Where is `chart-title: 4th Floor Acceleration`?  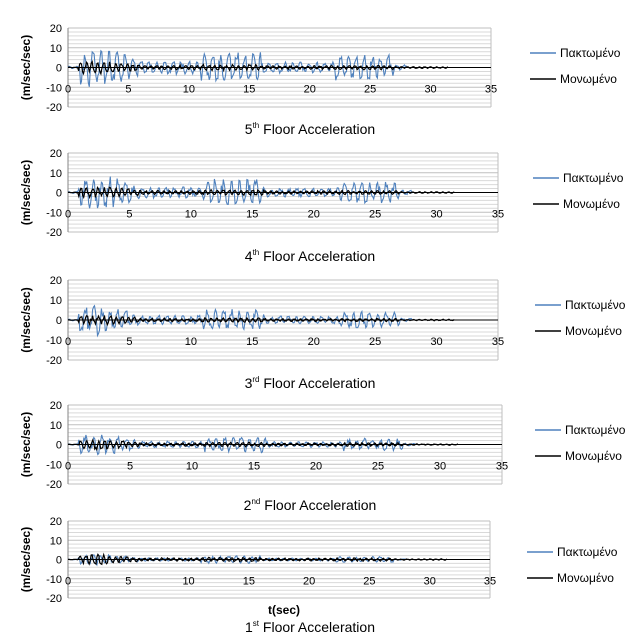 chart-title: 4th Floor Acceleration is located at coordinates (310, 256).